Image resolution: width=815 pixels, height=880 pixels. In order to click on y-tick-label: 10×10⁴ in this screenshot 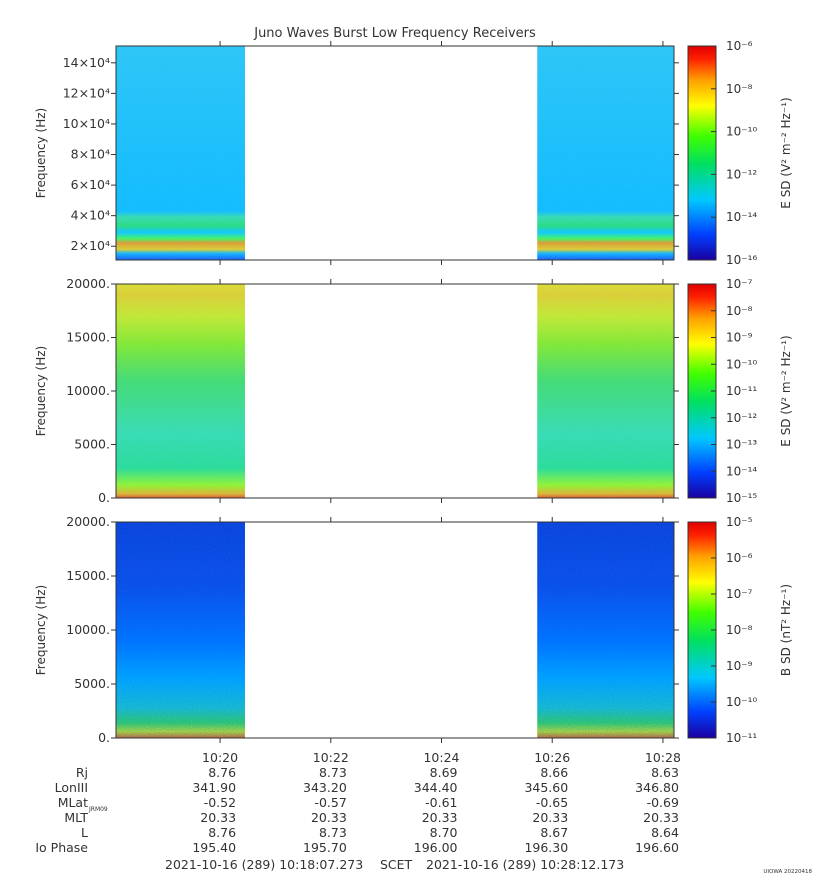, I will do `click(86, 123)`.